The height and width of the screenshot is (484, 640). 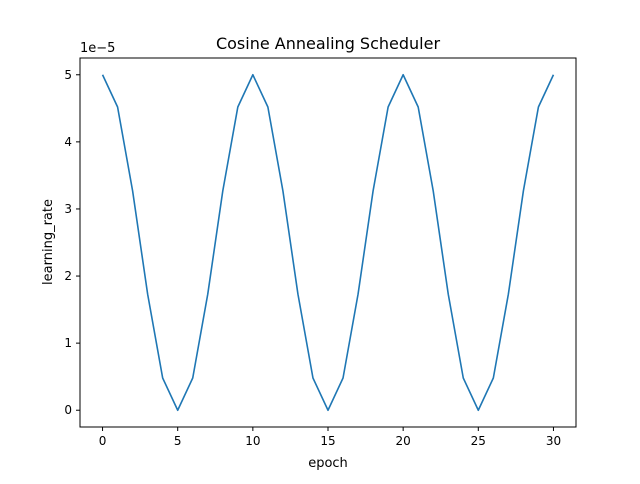 What do you see at coordinates (252, 441) in the screenshot?
I see `x-tick-label: 10` at bounding box center [252, 441].